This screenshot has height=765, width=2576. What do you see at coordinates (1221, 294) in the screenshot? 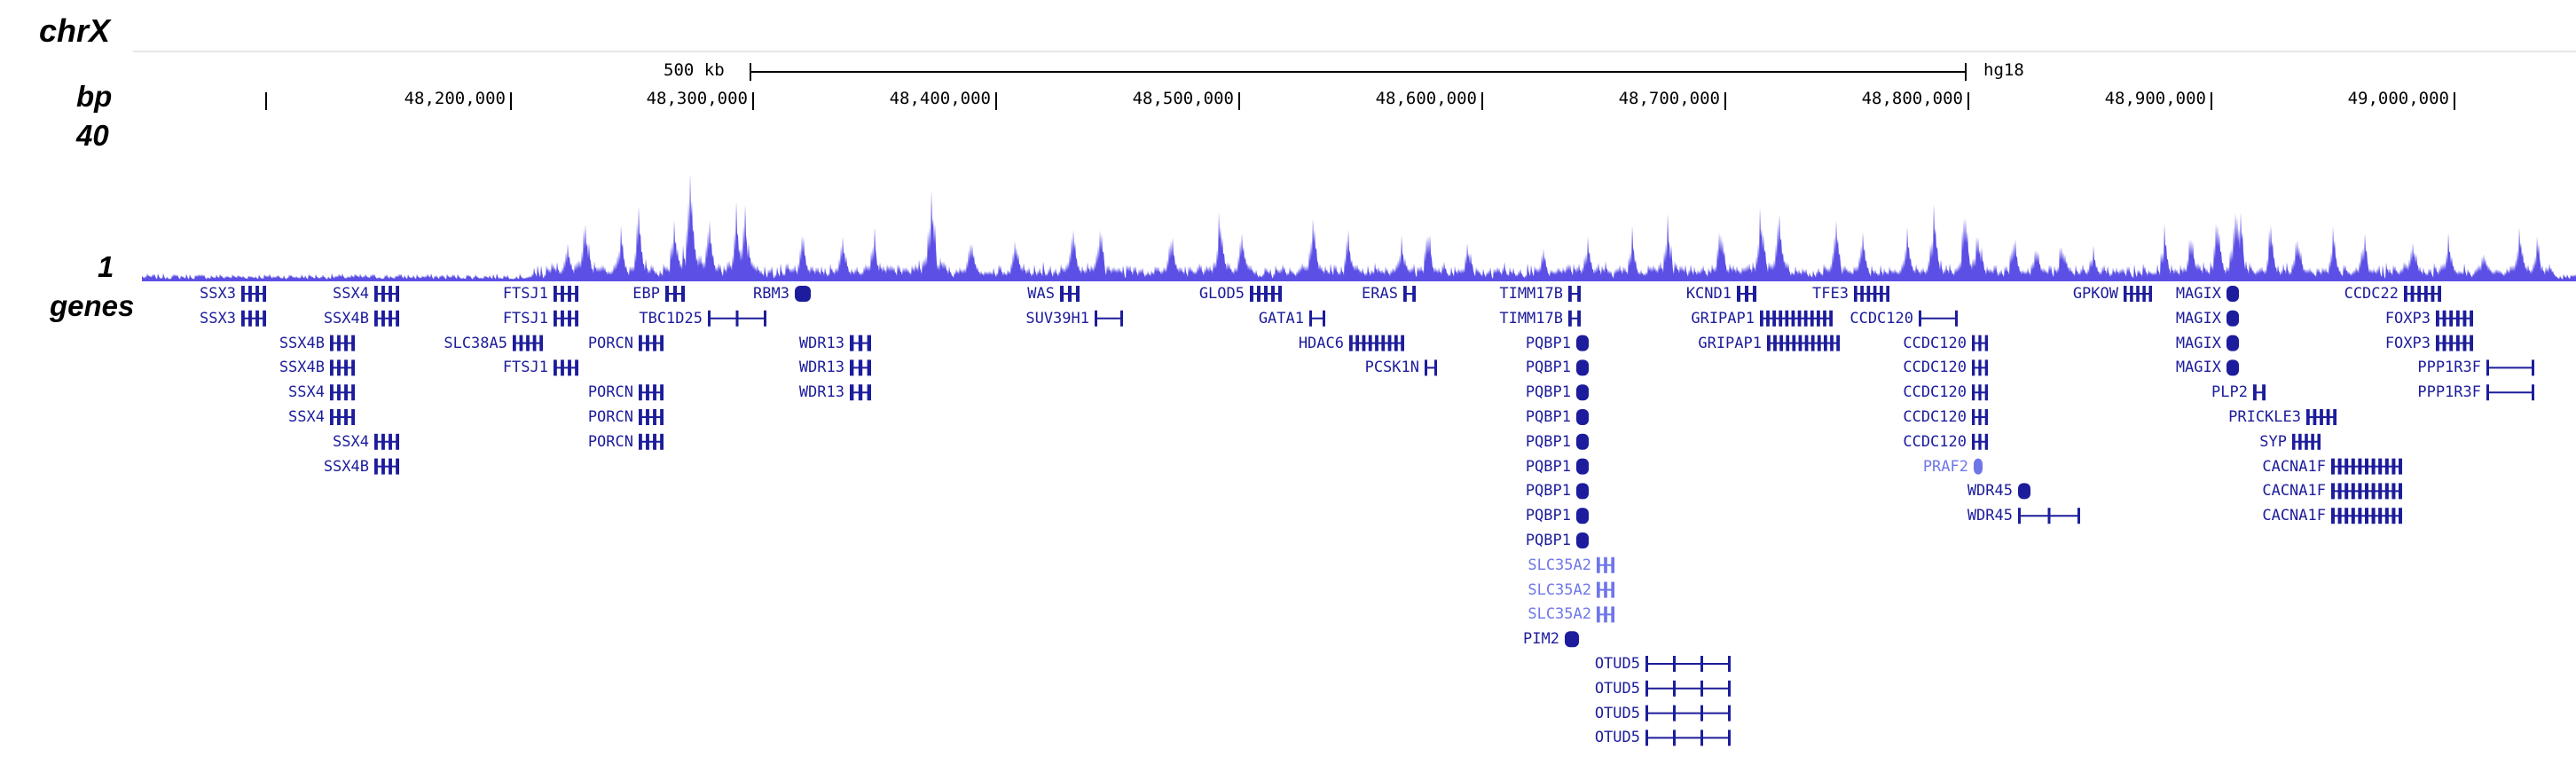
I see `gene-label: GLOD5` at bounding box center [1221, 294].